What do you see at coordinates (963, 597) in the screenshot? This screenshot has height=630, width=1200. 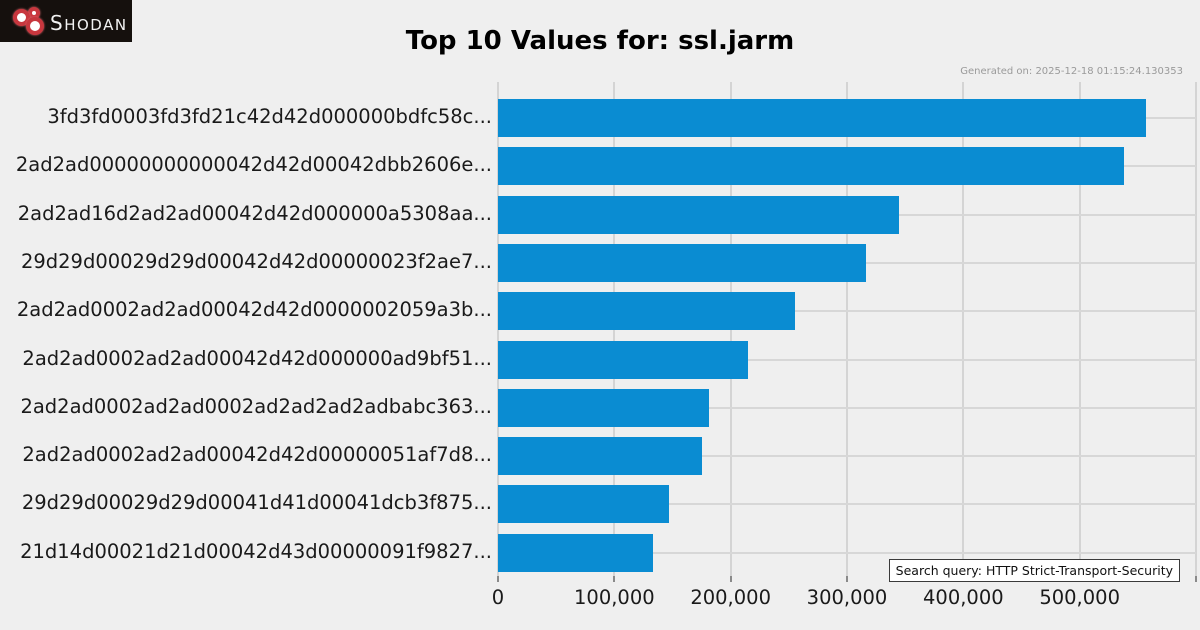 I see `x-axis-tick-label: 400,000` at bounding box center [963, 597].